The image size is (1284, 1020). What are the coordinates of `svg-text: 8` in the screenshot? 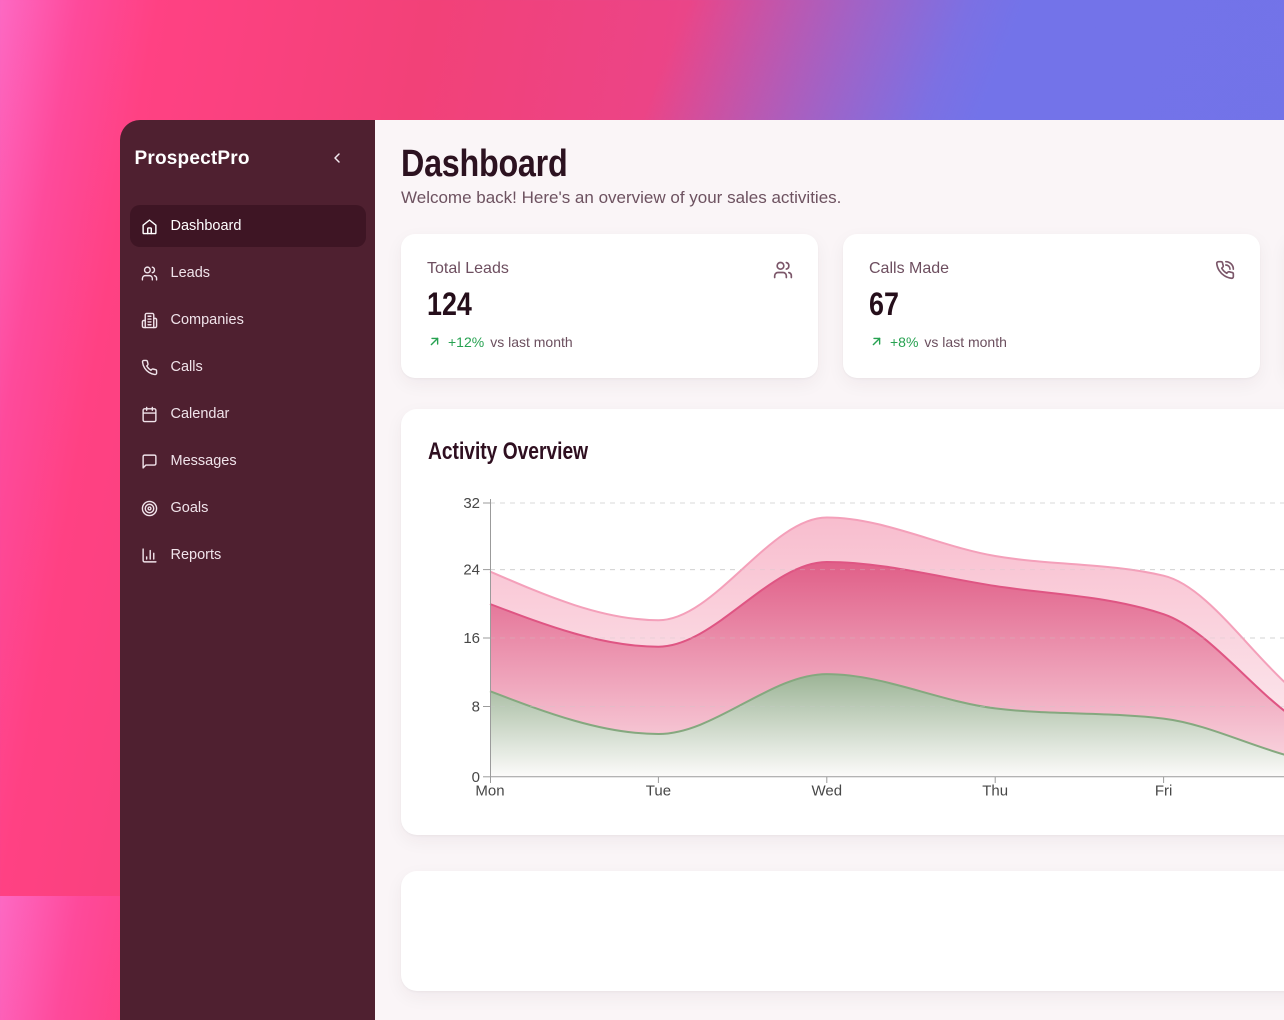 It's located at (476, 707).